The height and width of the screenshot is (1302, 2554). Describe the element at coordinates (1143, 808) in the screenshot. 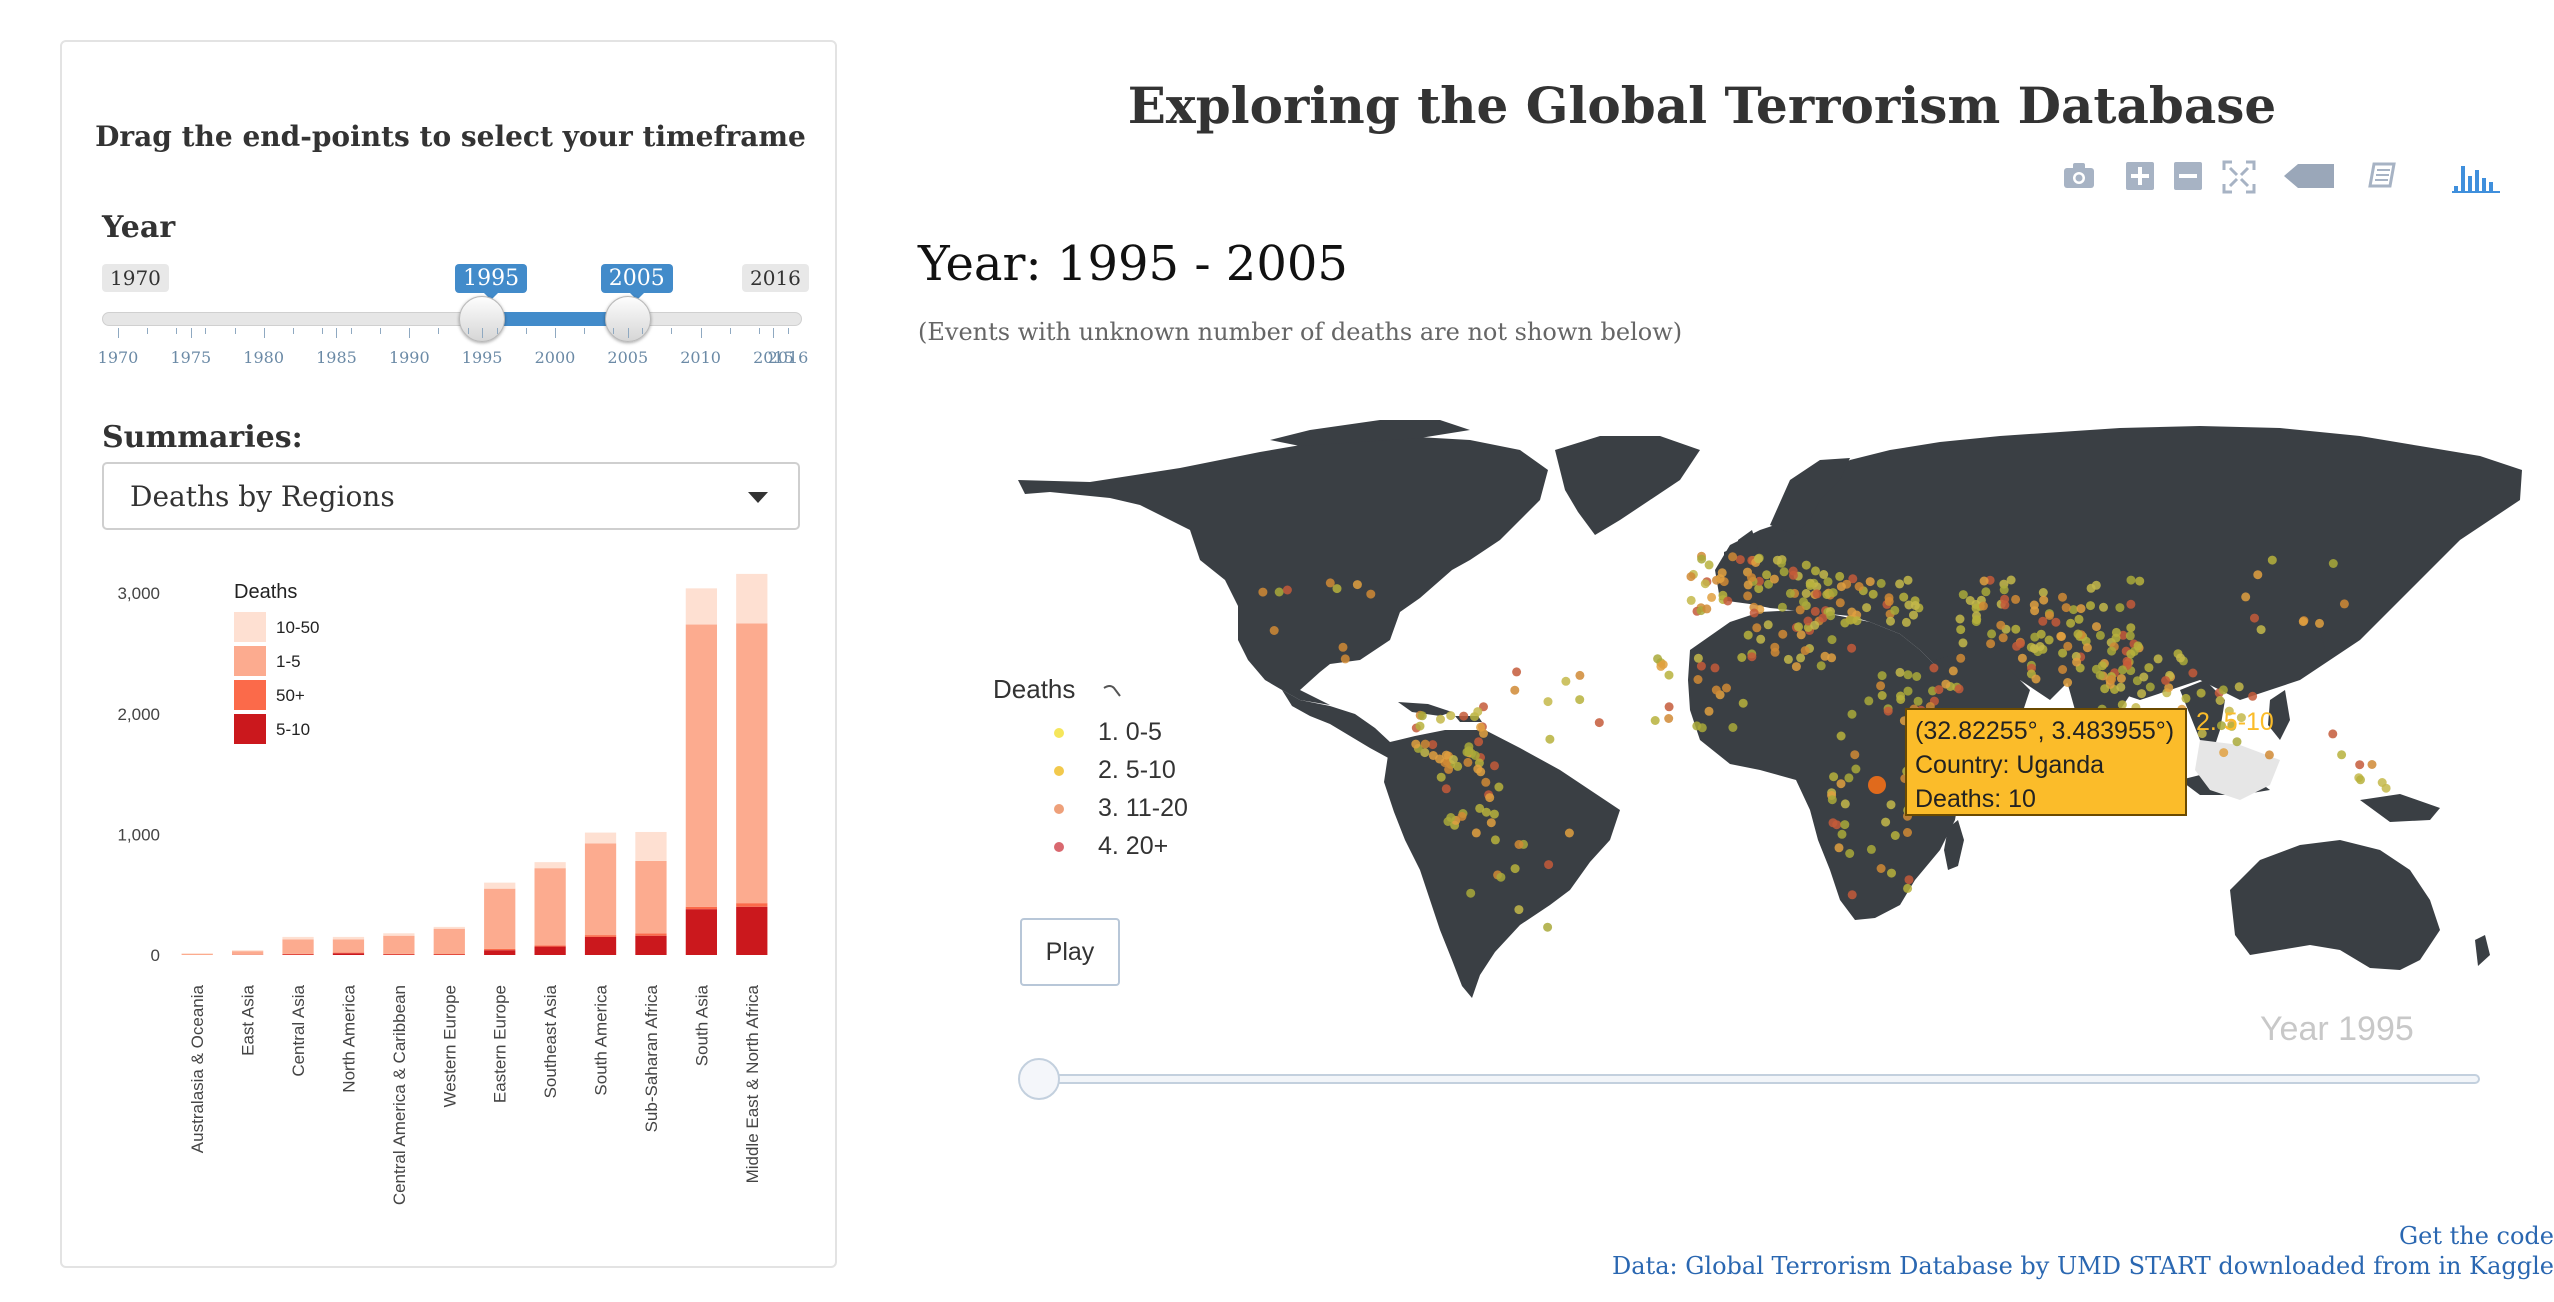

I see `map-legend-label: 3. 11-20` at that location.